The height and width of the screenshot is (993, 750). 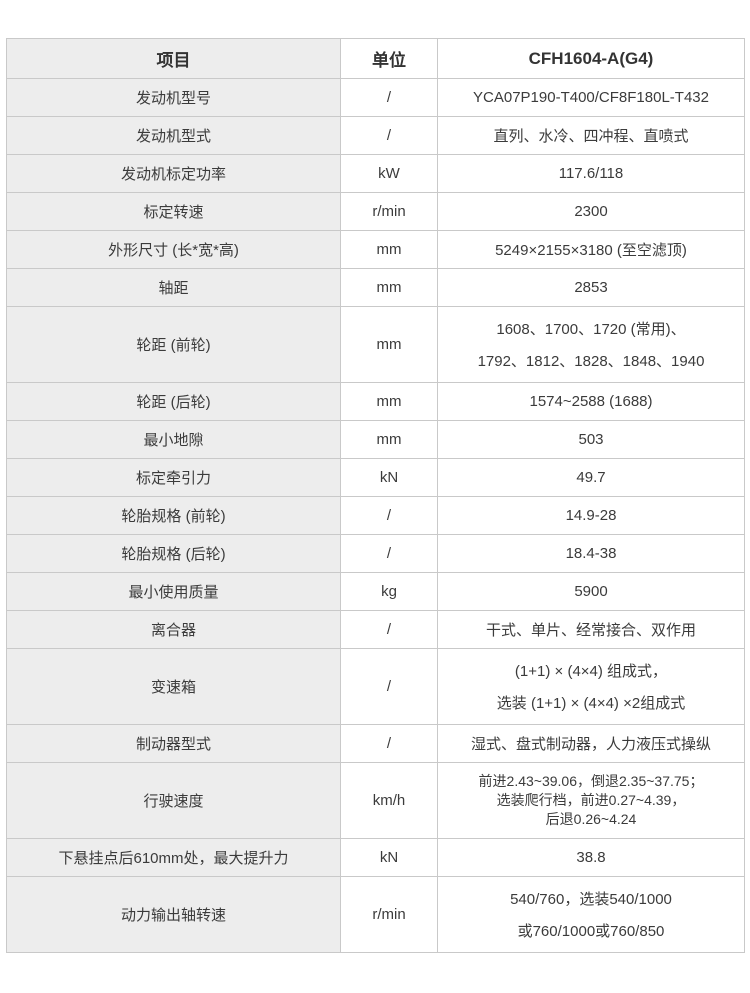 What do you see at coordinates (173, 249) in the screenshot?
I see `row-item-label: 外形尺寸 (长*宽*高)` at bounding box center [173, 249].